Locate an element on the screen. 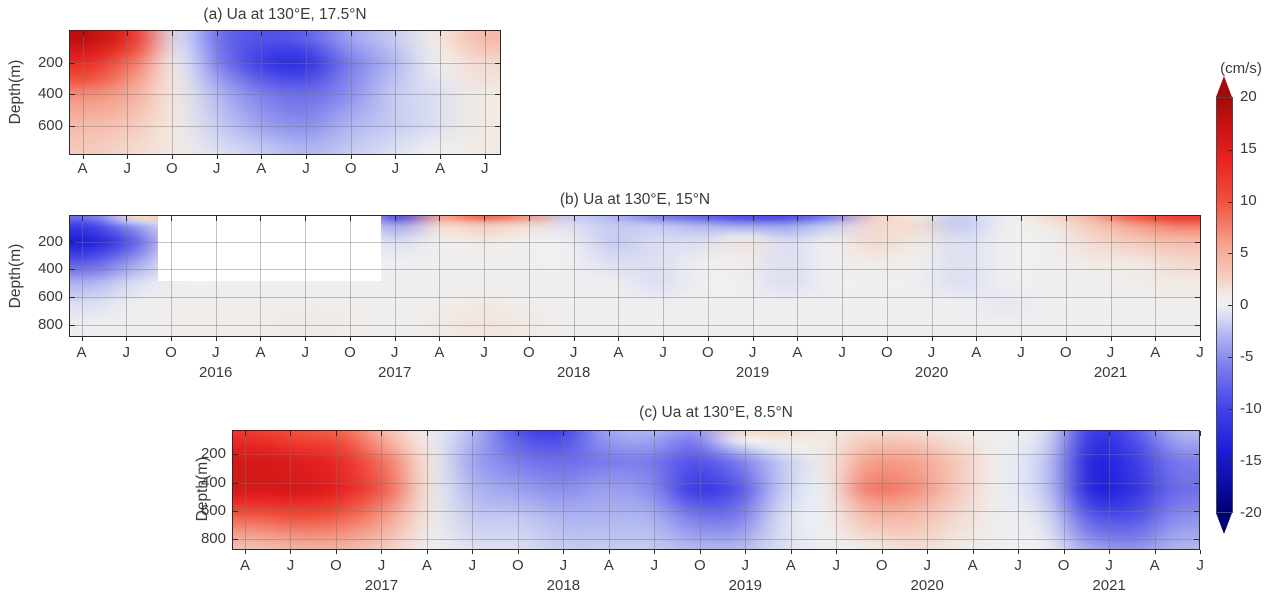 This screenshot has width=1269, height=612. panel-c-heatmap-canvas is located at coordinates (716, 490).